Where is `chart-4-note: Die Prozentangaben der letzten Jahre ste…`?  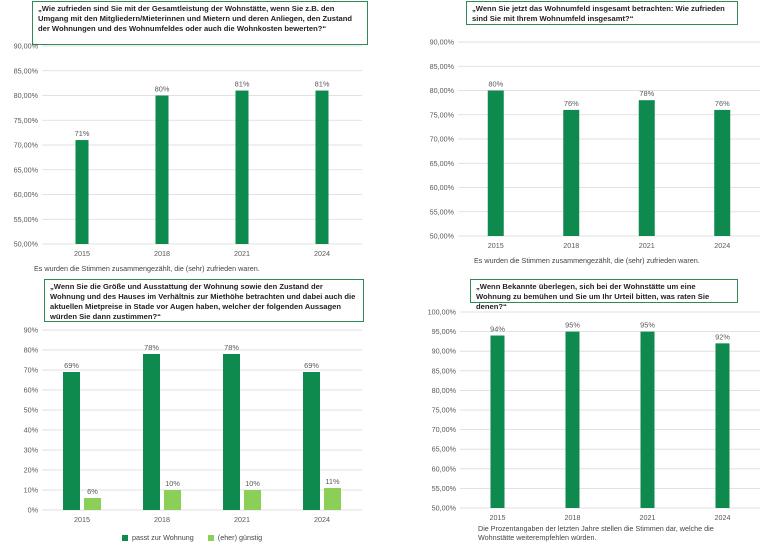
chart-4-note: Die Prozentangaben der letzten Jahre ste… is located at coordinates (596, 533).